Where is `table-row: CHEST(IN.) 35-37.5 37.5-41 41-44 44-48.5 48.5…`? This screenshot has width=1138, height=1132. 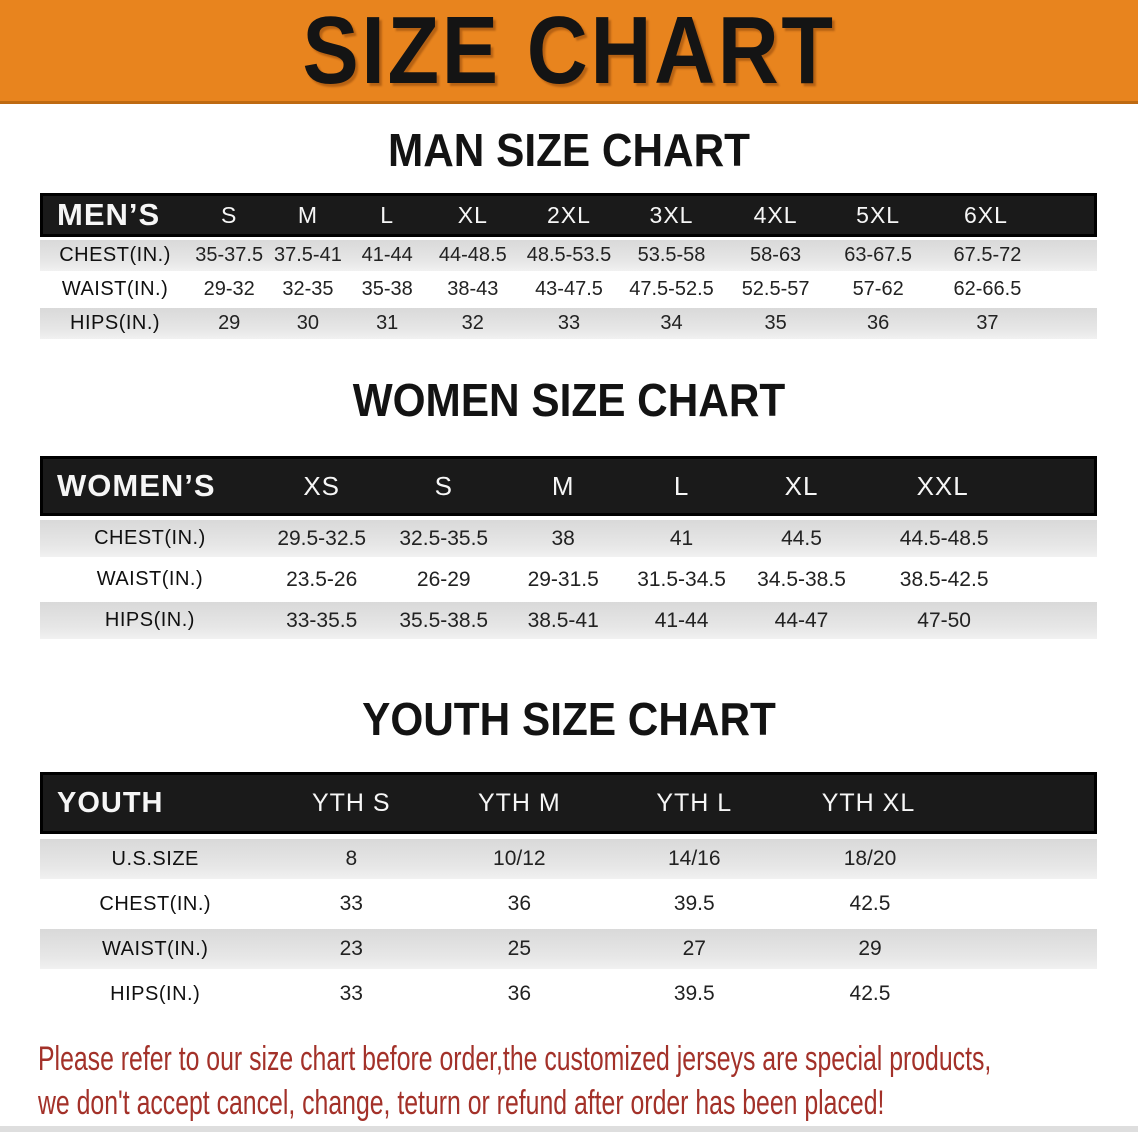 table-row: CHEST(IN.) 35-37.5 37.5-41 41-44 44-48.5 48.5… is located at coordinates (568, 255).